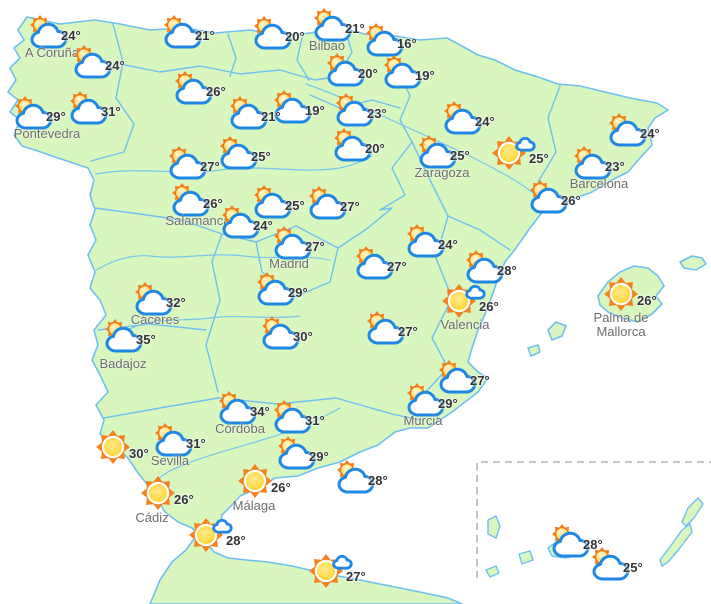 This screenshot has width=711, height=604. What do you see at coordinates (465, 324) in the screenshot?
I see `city-label: Valencia` at bounding box center [465, 324].